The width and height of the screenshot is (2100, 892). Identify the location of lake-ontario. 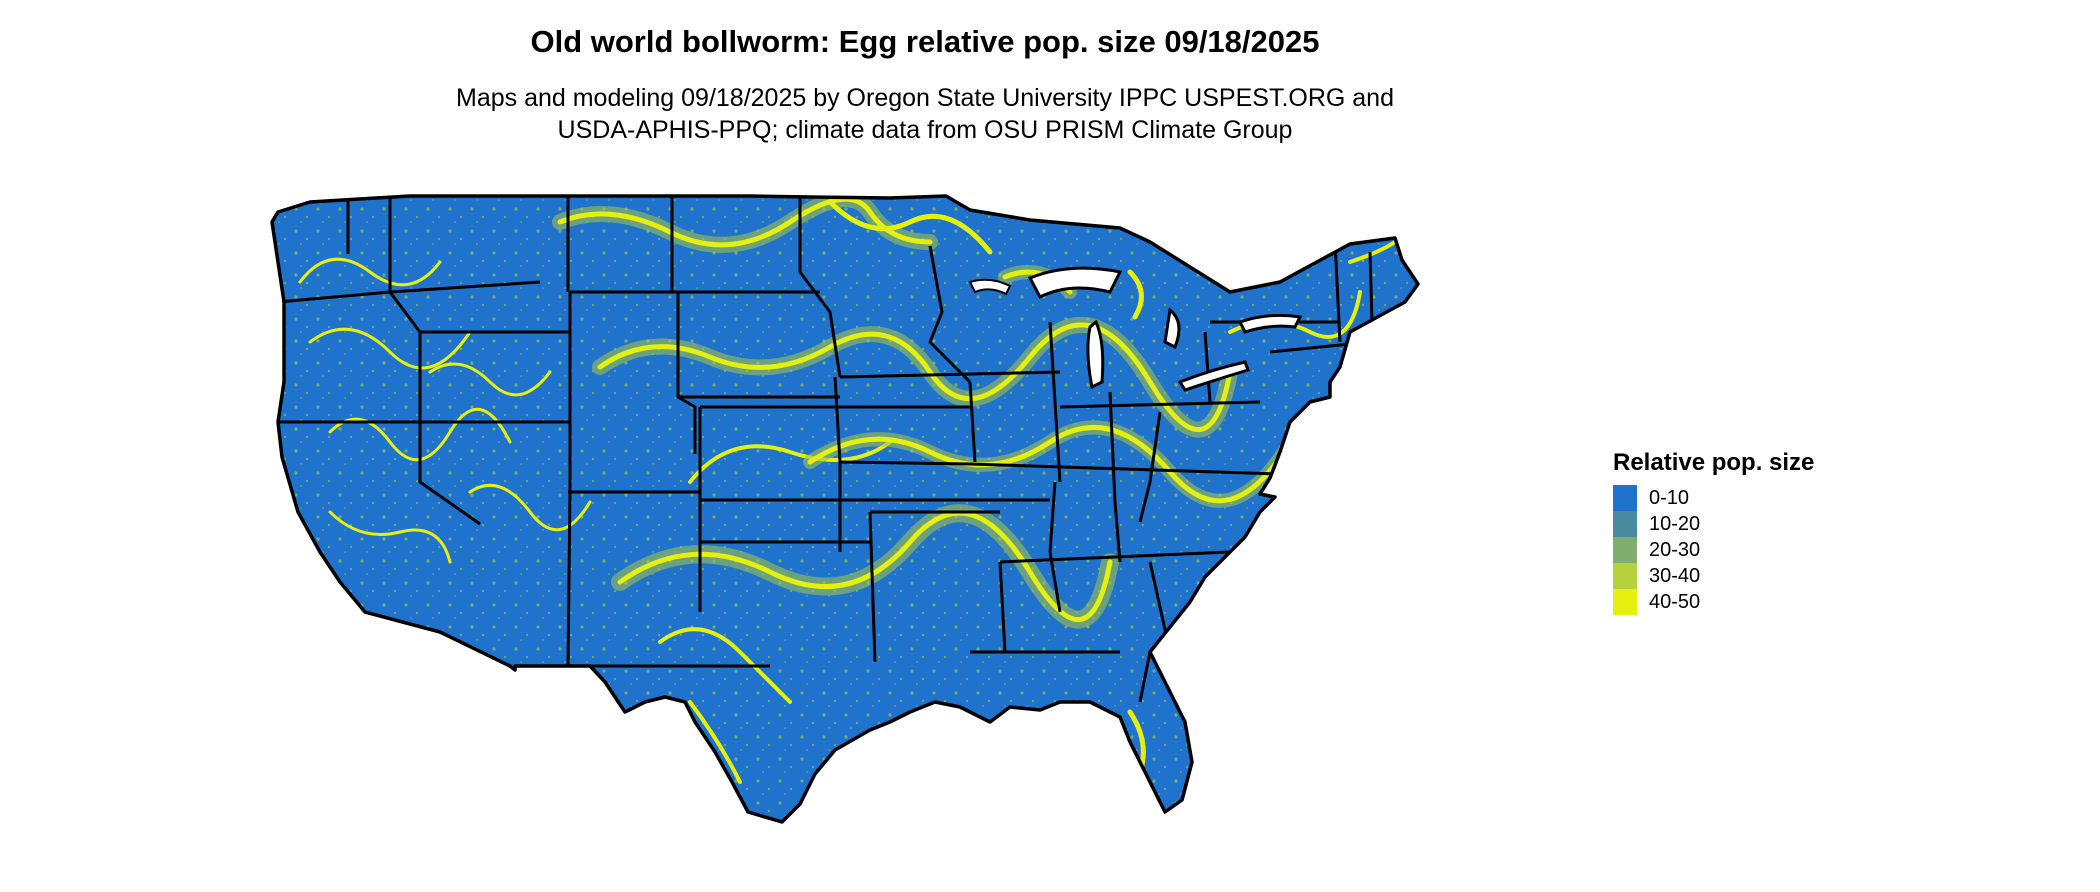
(1270, 323).